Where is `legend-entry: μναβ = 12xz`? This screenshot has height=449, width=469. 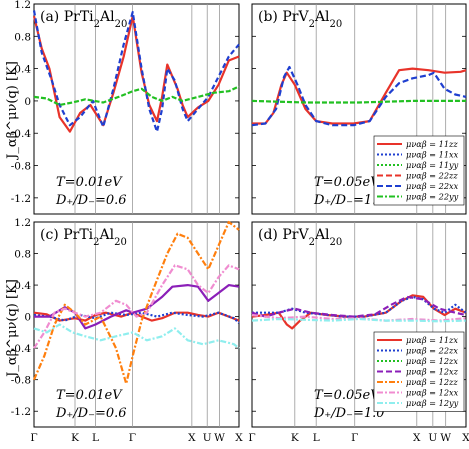 legend-entry: μναβ = 12xz is located at coordinates (432, 372).